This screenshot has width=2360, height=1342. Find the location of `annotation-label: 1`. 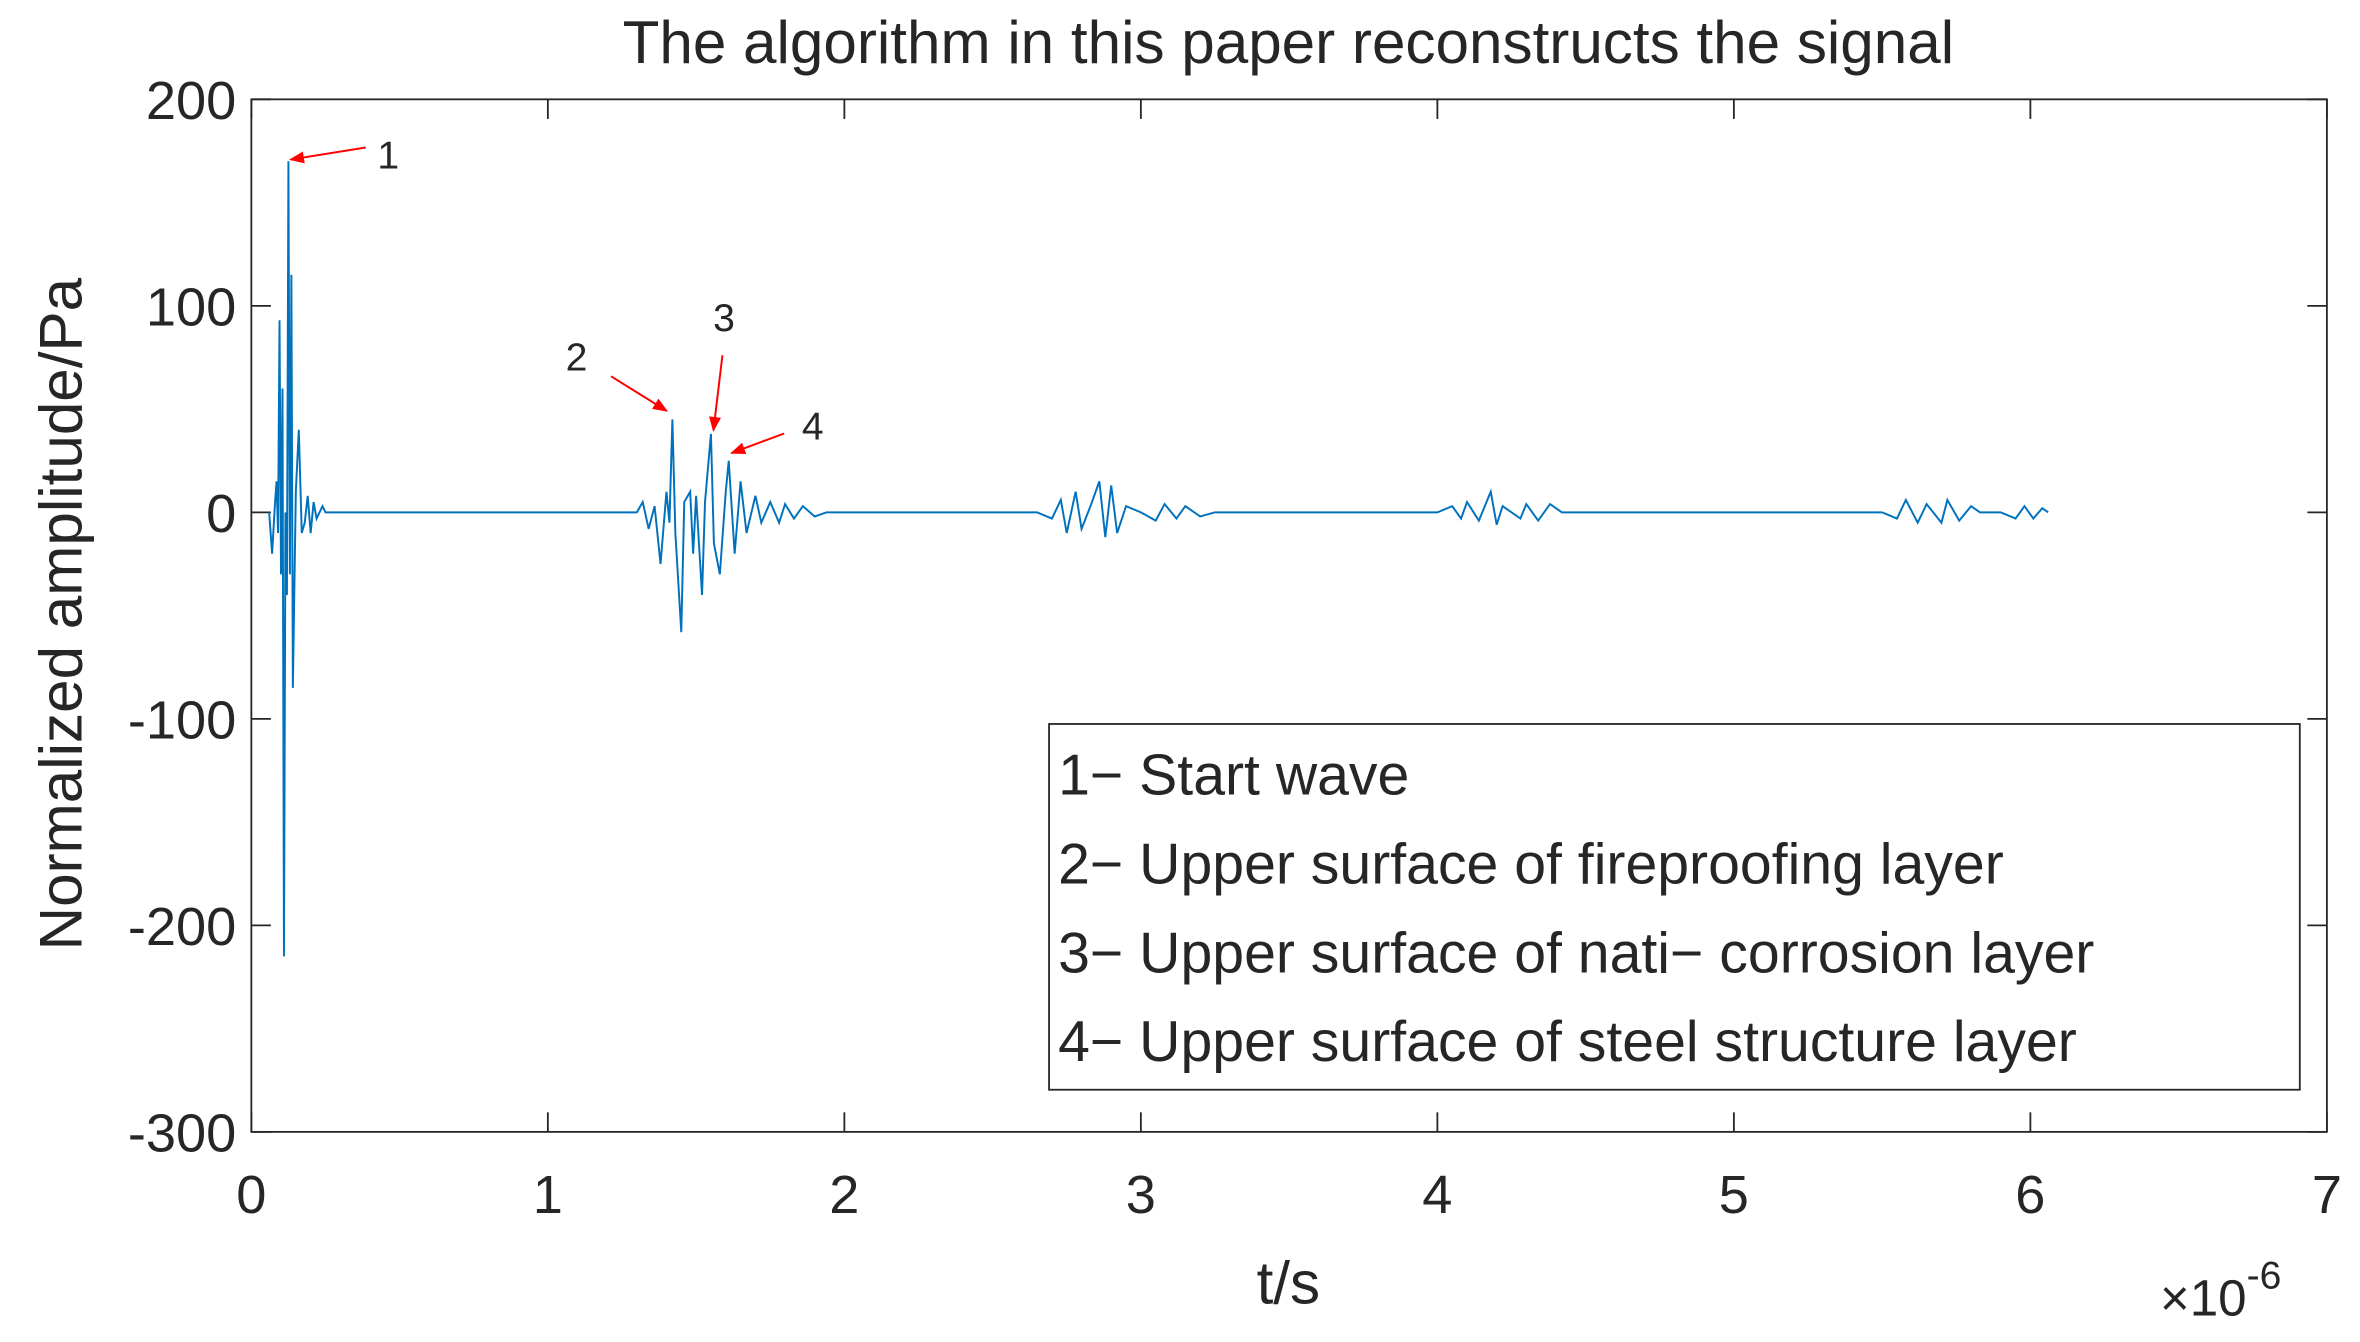

annotation-label: 1 is located at coordinates (388, 156).